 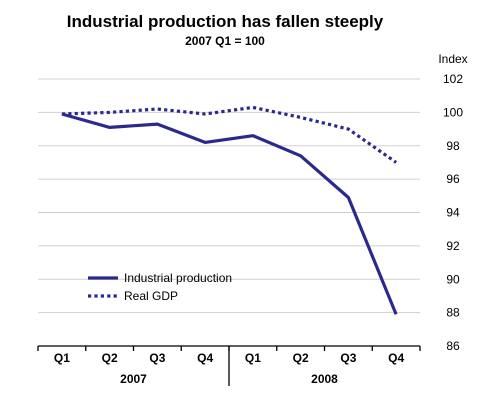 I want to click on y-tick-label: 100, so click(x=453, y=112).